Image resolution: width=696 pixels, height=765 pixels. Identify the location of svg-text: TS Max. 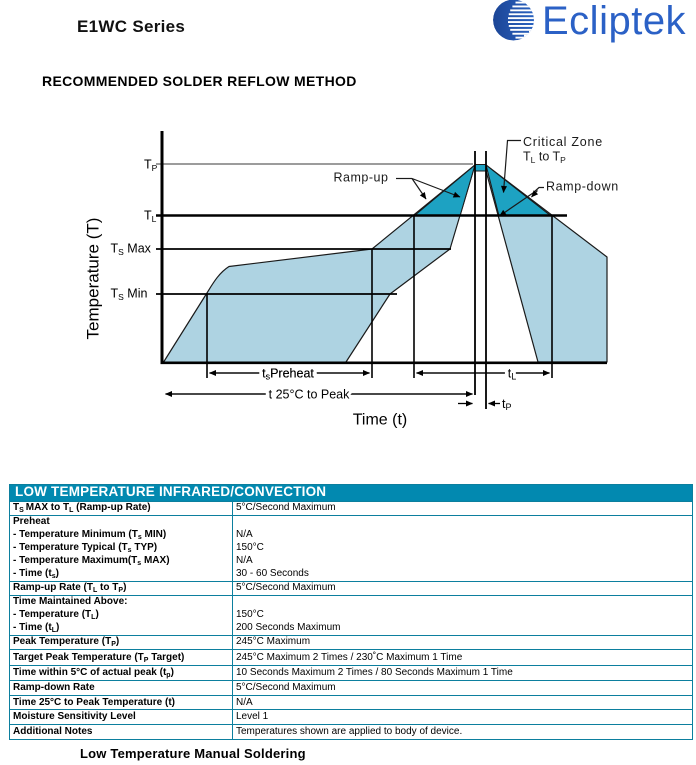
(131, 250).